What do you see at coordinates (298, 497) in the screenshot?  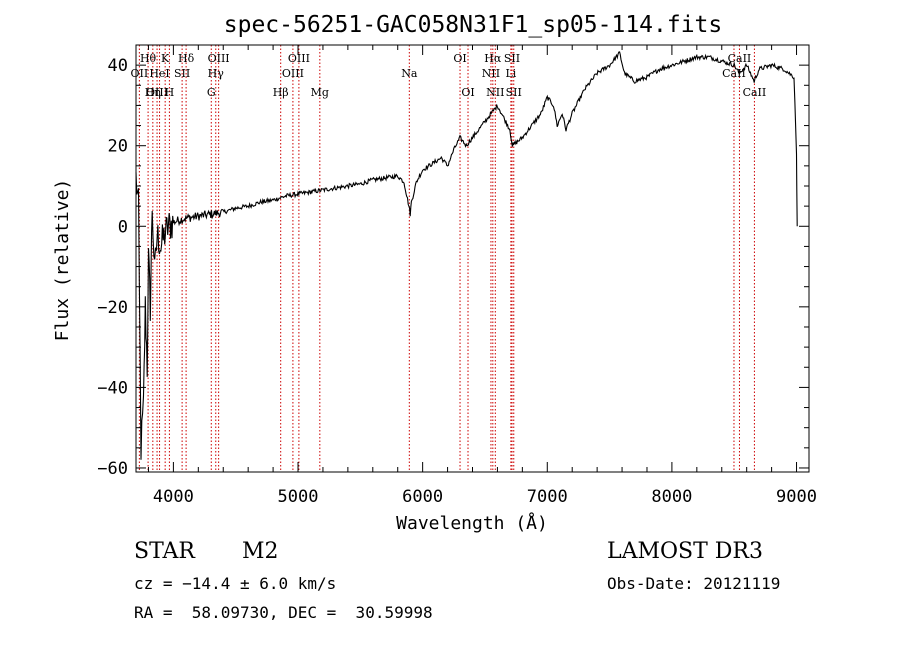 I see `x-tick-label: 5000` at bounding box center [298, 497].